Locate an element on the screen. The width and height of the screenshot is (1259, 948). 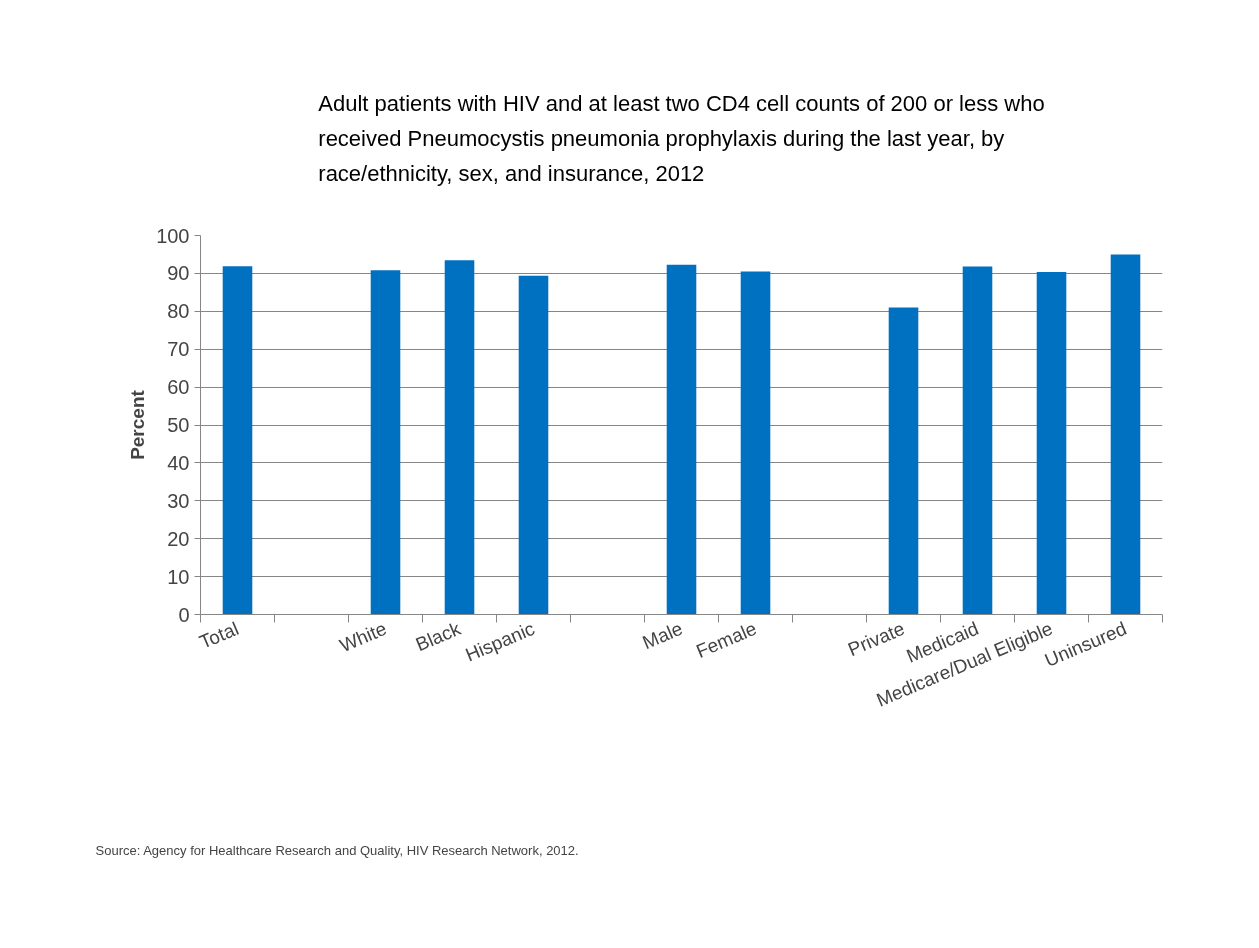
y-tick-label: 50 is located at coordinates (178, 425).